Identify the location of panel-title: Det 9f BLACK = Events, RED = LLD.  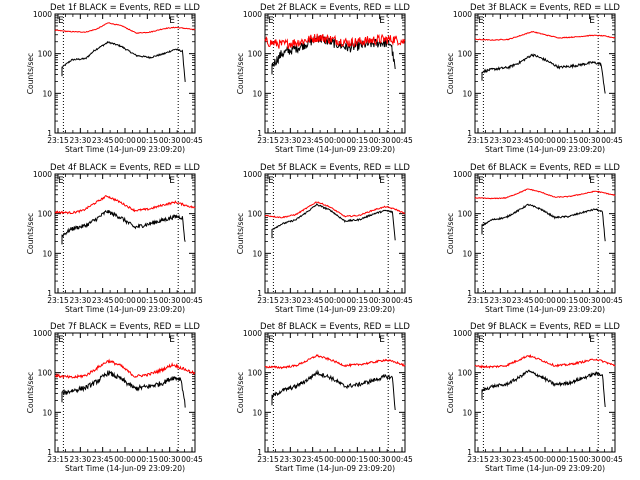
(545, 327).